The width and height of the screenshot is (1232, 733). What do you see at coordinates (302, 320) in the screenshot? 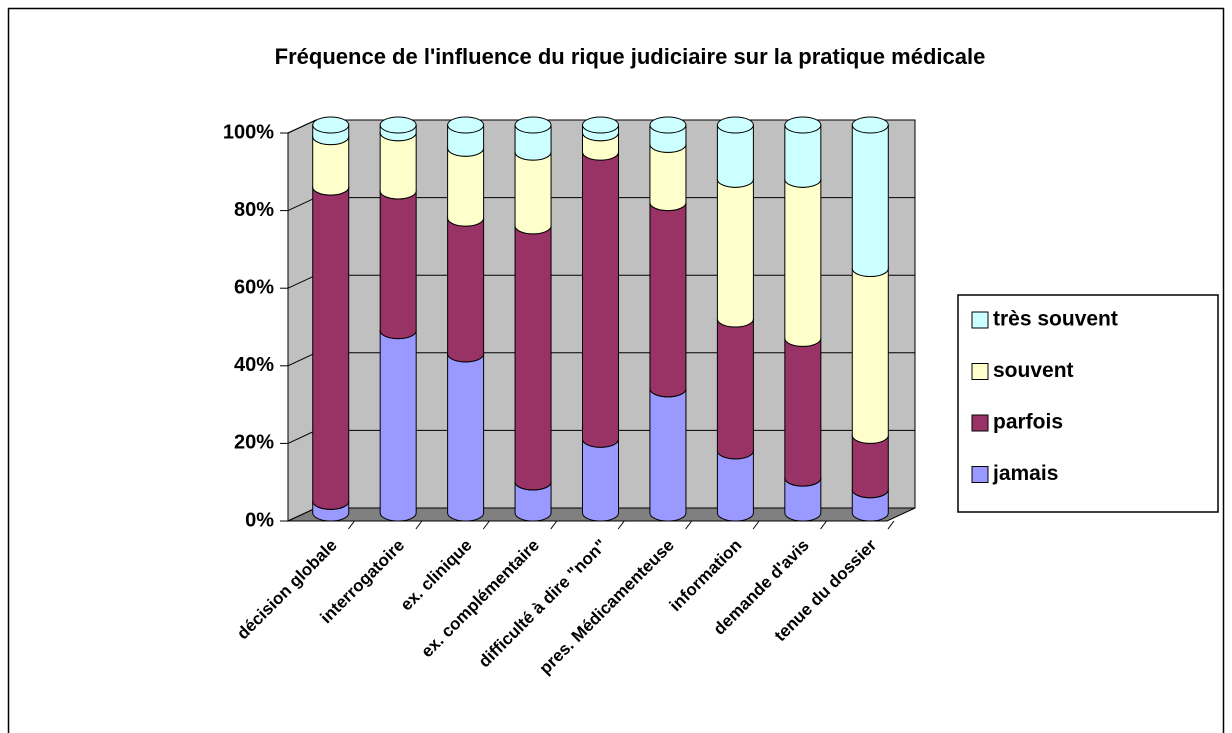
I see `side-wall` at bounding box center [302, 320].